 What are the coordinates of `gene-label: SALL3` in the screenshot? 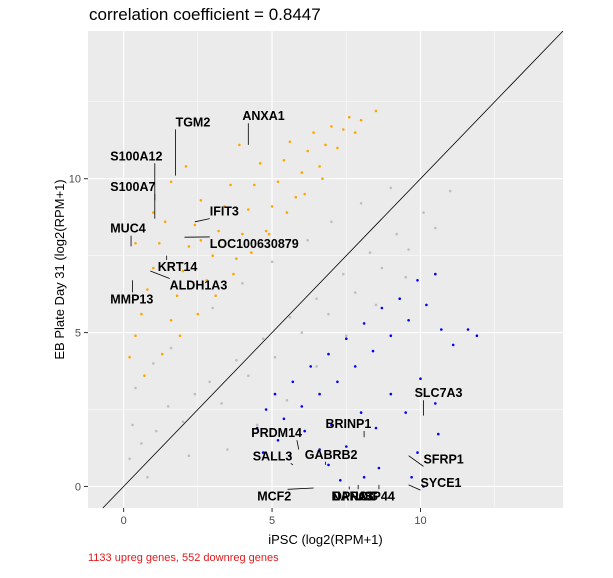 It's located at (273, 456).